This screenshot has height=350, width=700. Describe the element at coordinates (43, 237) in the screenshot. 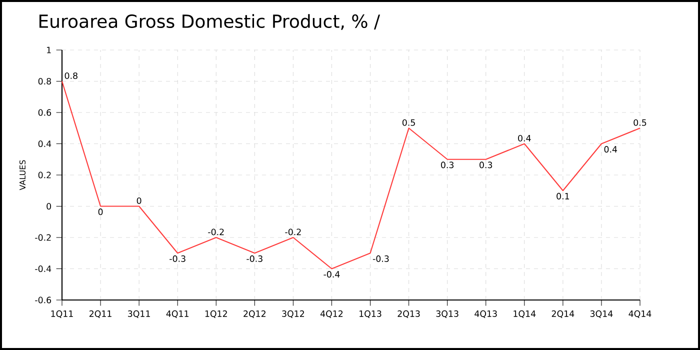

I see `y-tick-label: -0.2` at that location.